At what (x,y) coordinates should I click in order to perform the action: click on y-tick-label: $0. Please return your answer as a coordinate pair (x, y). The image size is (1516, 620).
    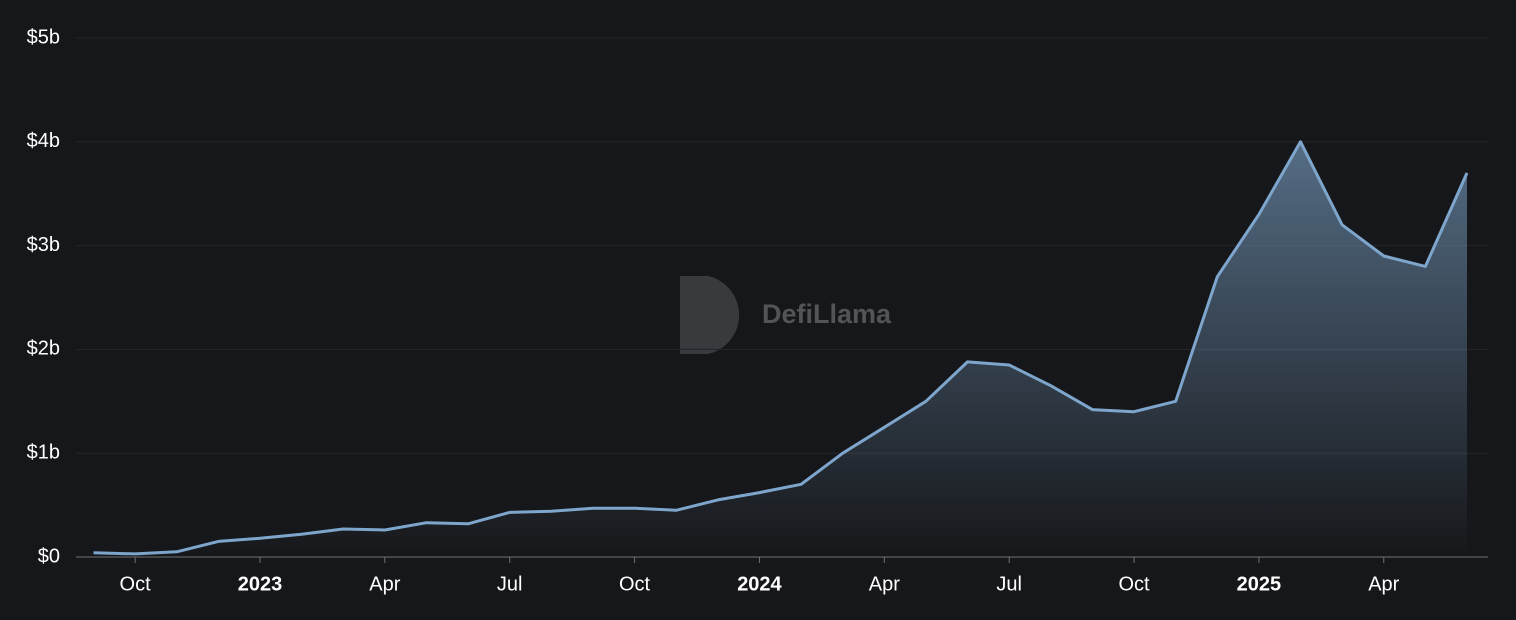
    Looking at the image, I should click on (49, 556).